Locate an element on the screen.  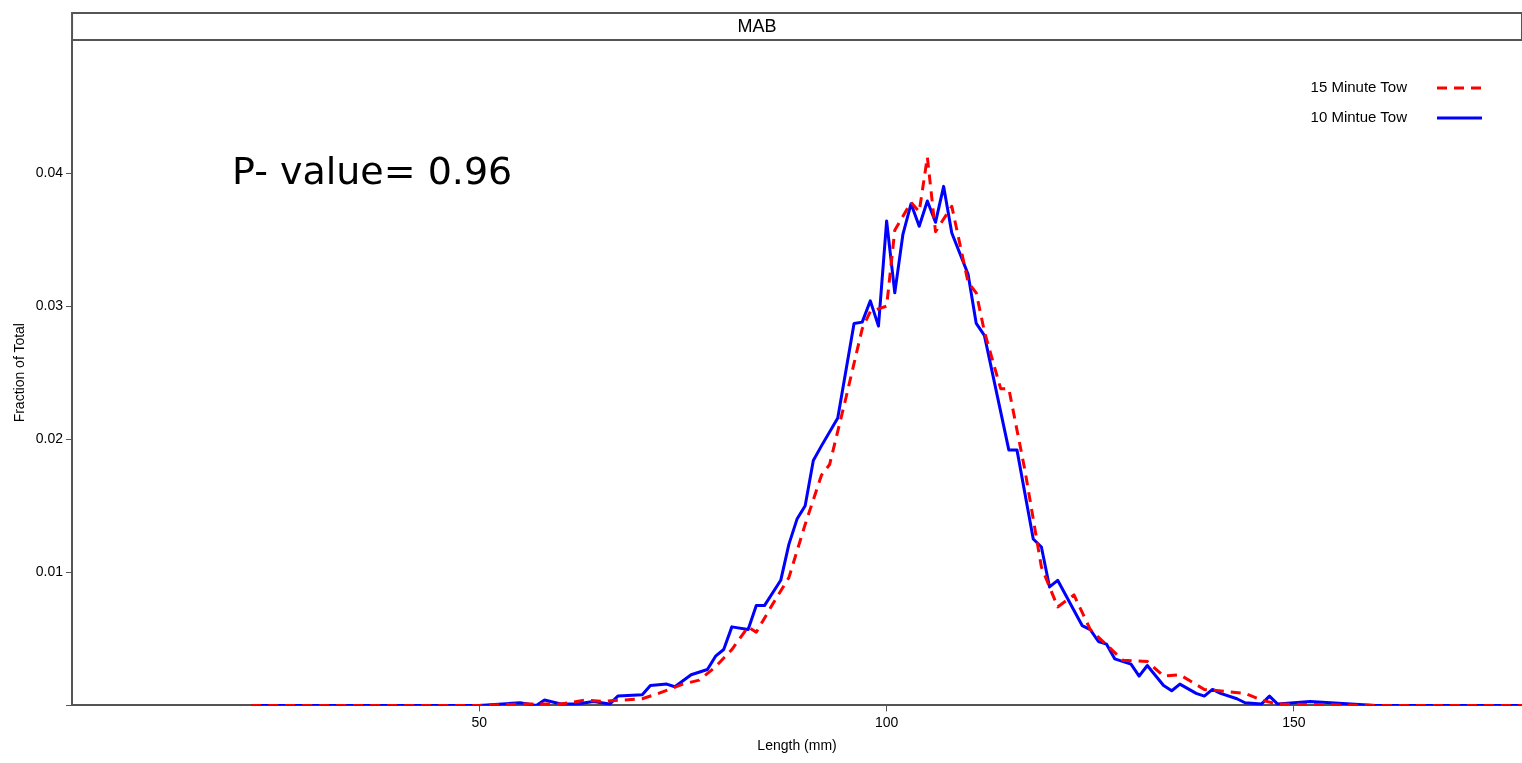
y-tick-label: 0.01 is located at coordinates (49, 571).